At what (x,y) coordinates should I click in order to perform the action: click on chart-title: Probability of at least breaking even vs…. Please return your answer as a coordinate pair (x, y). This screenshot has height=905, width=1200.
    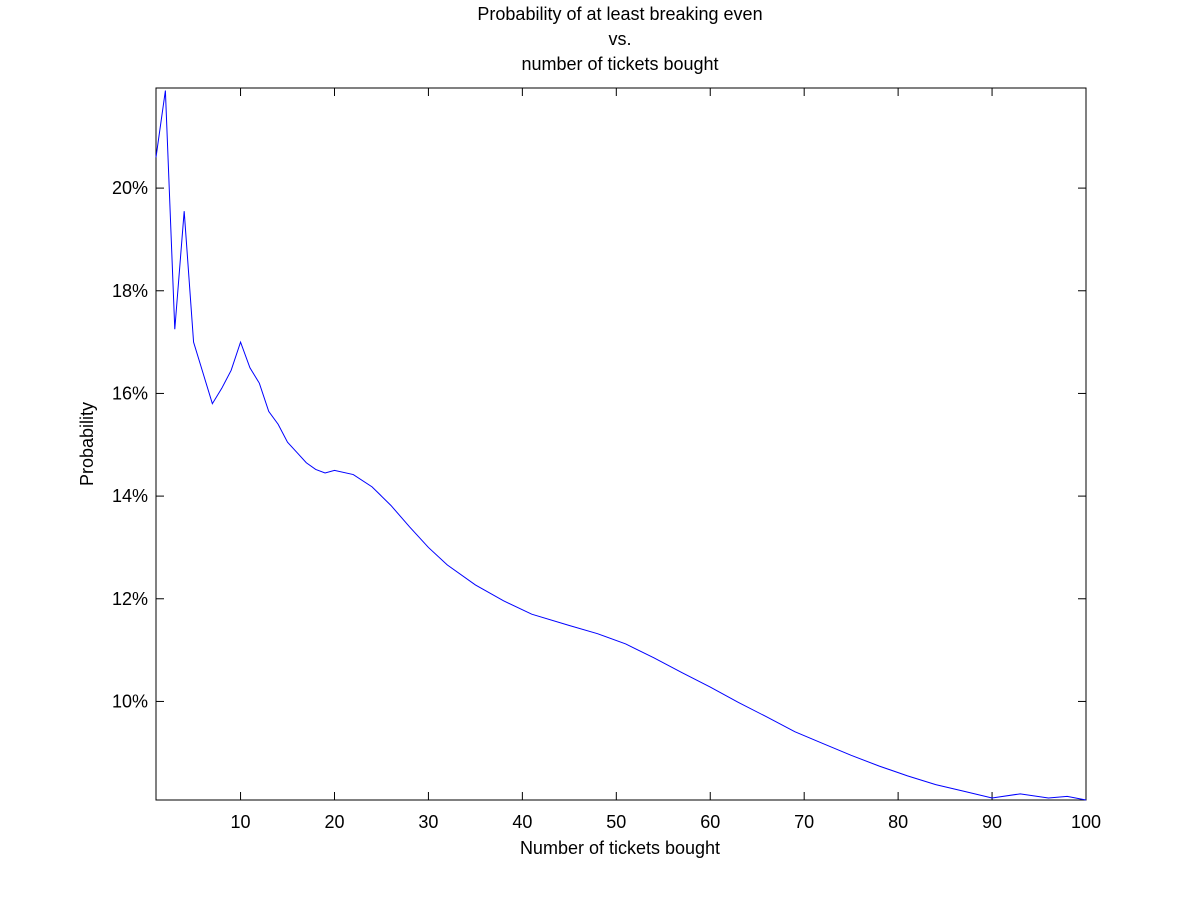
    Looking at the image, I should click on (619, 39).